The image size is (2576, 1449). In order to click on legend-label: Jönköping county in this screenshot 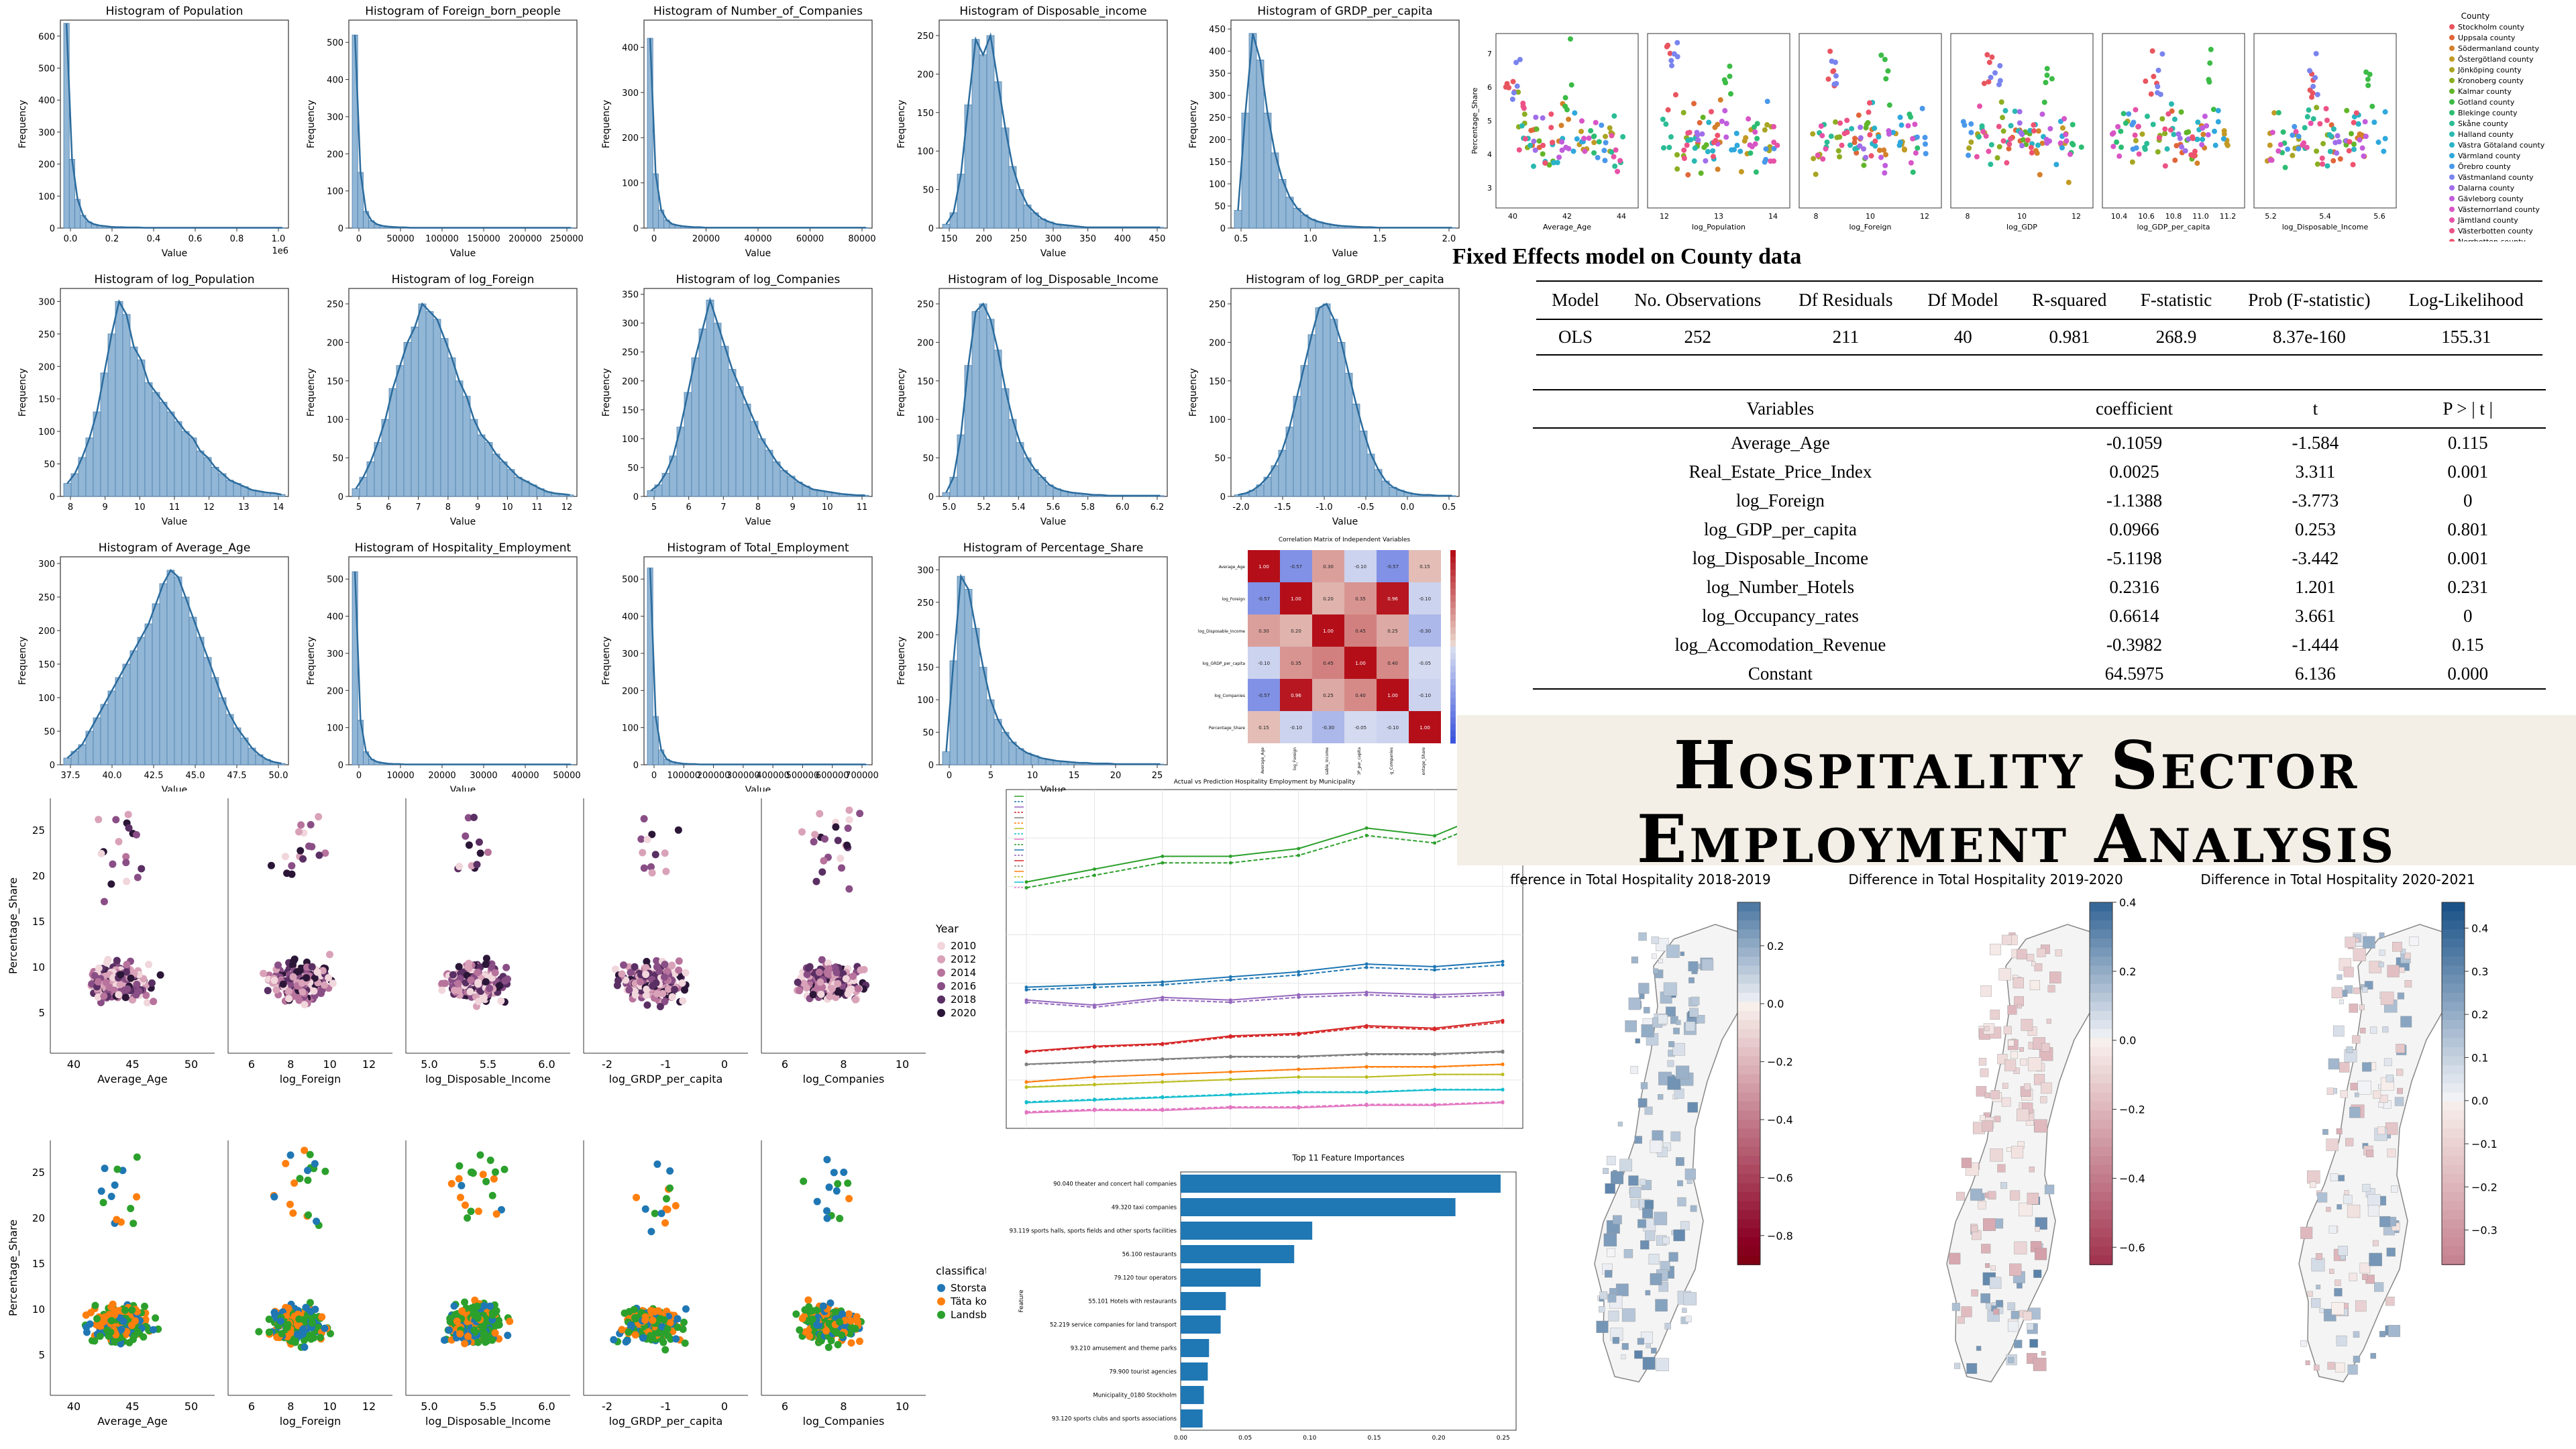, I will do `click(2489, 70)`.